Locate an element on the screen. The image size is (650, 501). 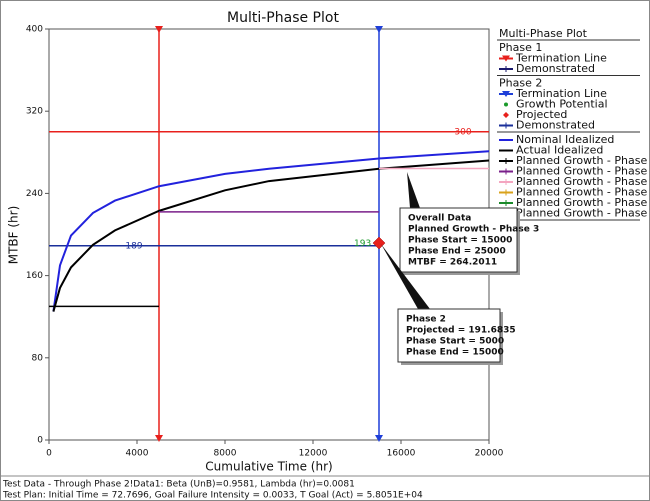
point-label: 193 is located at coordinates (362, 244).